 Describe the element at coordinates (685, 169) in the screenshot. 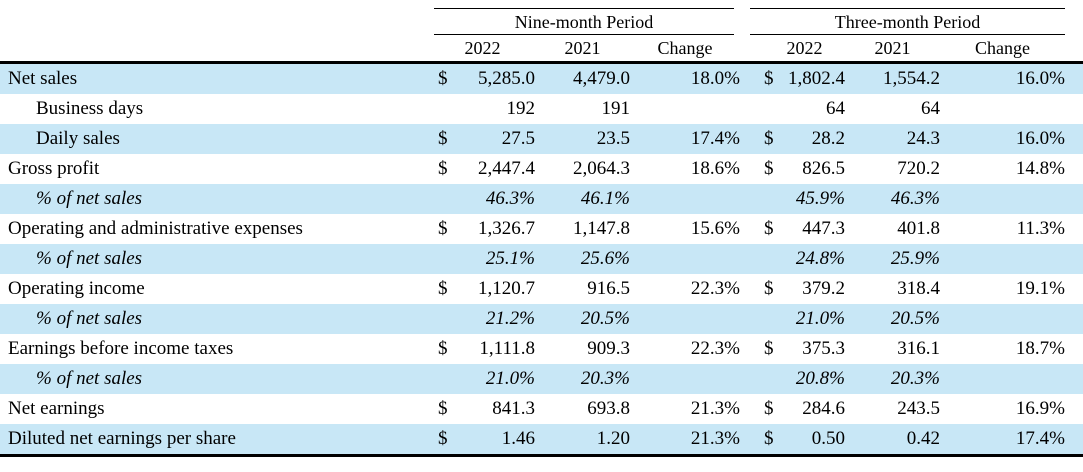

I see `value-cell: 18.6%` at that location.